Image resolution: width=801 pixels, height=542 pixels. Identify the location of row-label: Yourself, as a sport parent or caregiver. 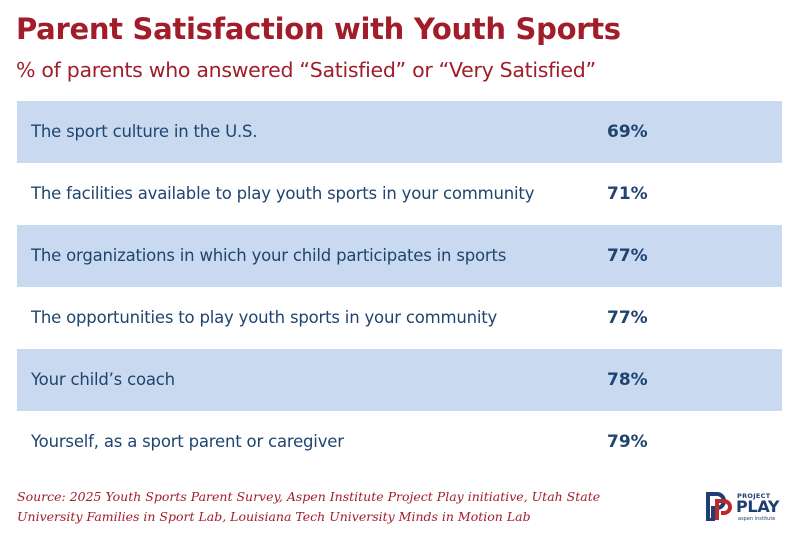
(187, 441).